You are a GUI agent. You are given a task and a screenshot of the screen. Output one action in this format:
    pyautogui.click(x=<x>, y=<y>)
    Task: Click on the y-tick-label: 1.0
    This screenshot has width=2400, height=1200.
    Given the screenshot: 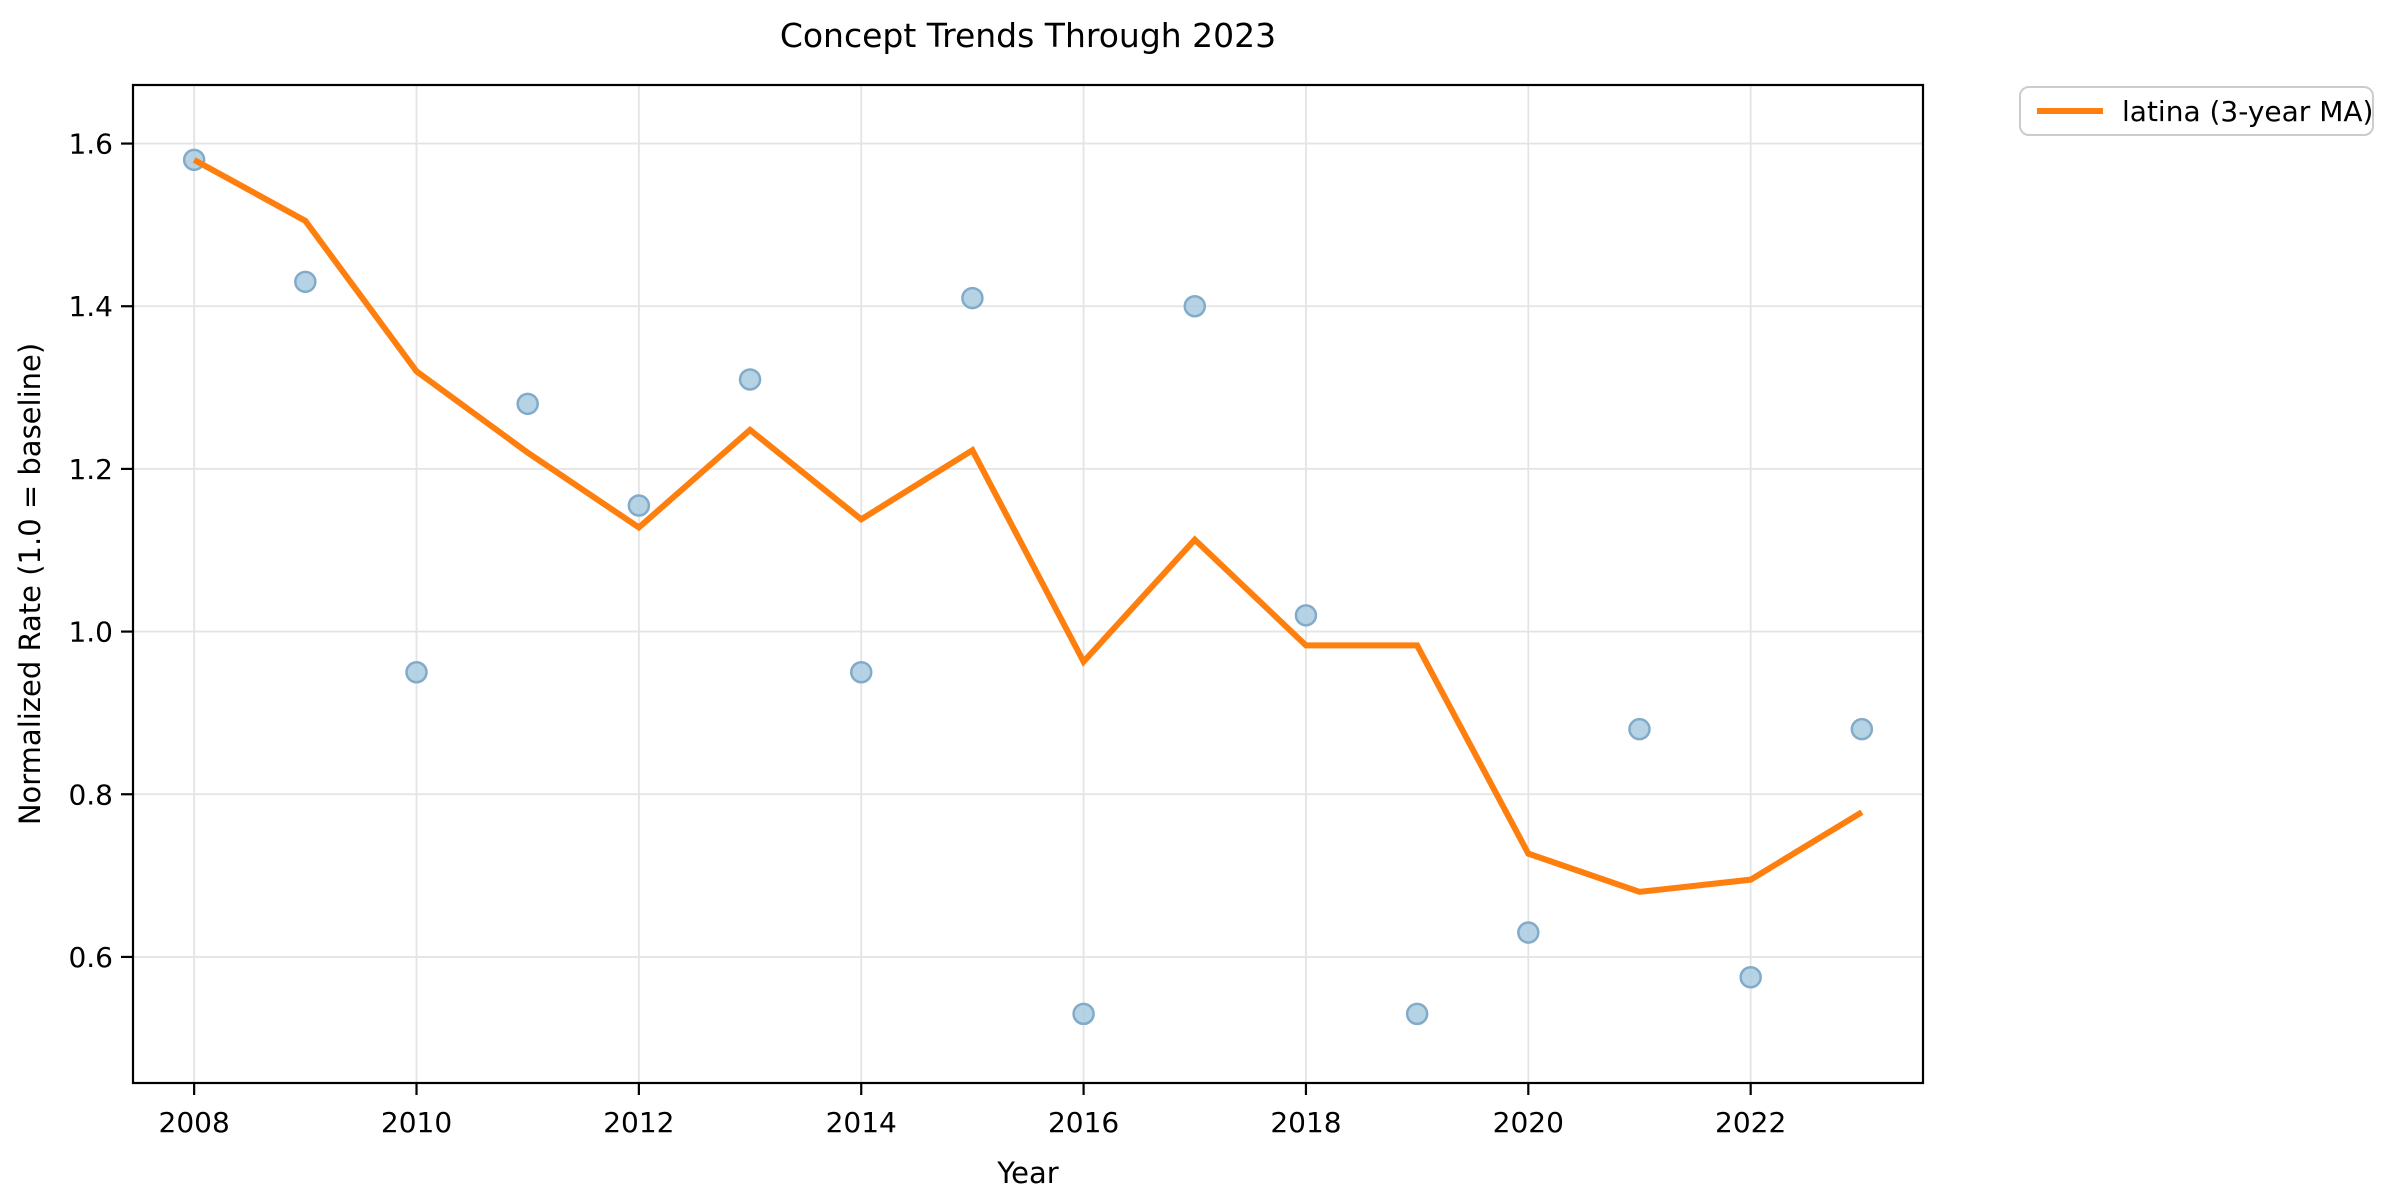 What is the action you would take?
    pyautogui.click(x=90, y=632)
    